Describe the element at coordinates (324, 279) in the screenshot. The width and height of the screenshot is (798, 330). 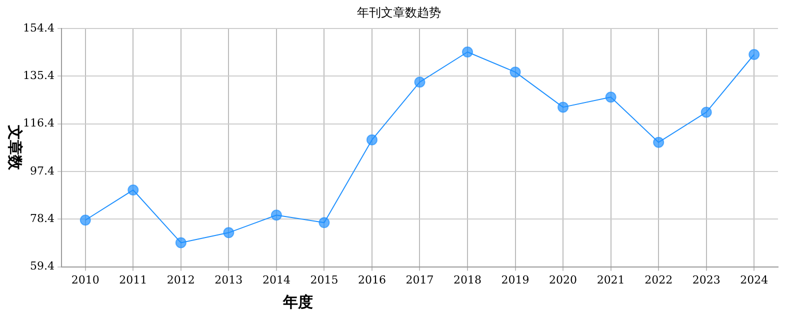
I see `x-tick-label: 2015` at that location.